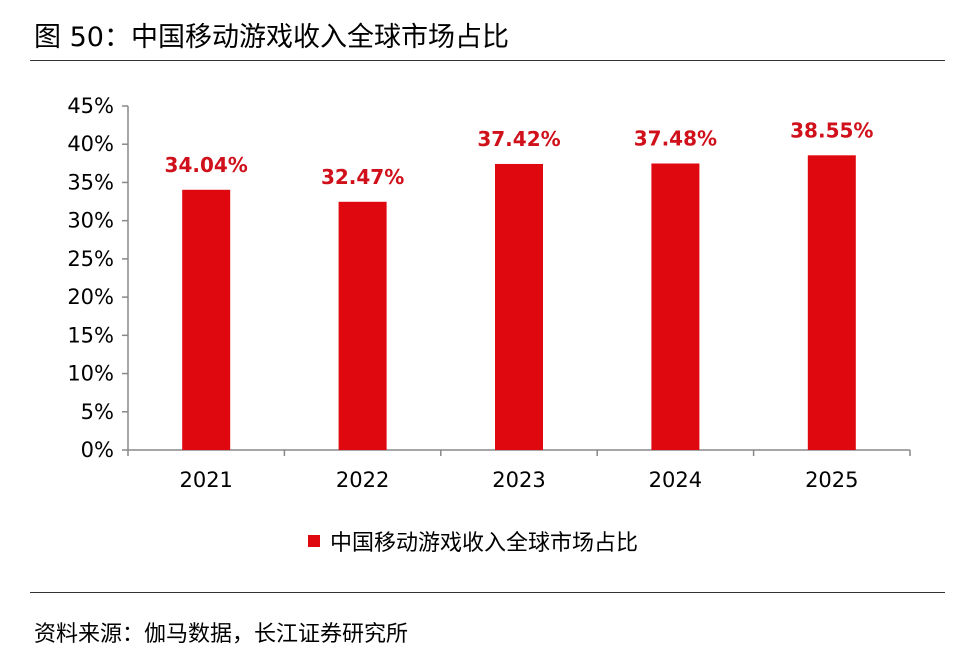  What do you see at coordinates (90, 106) in the screenshot?
I see `y-tick-label: 45%` at bounding box center [90, 106].